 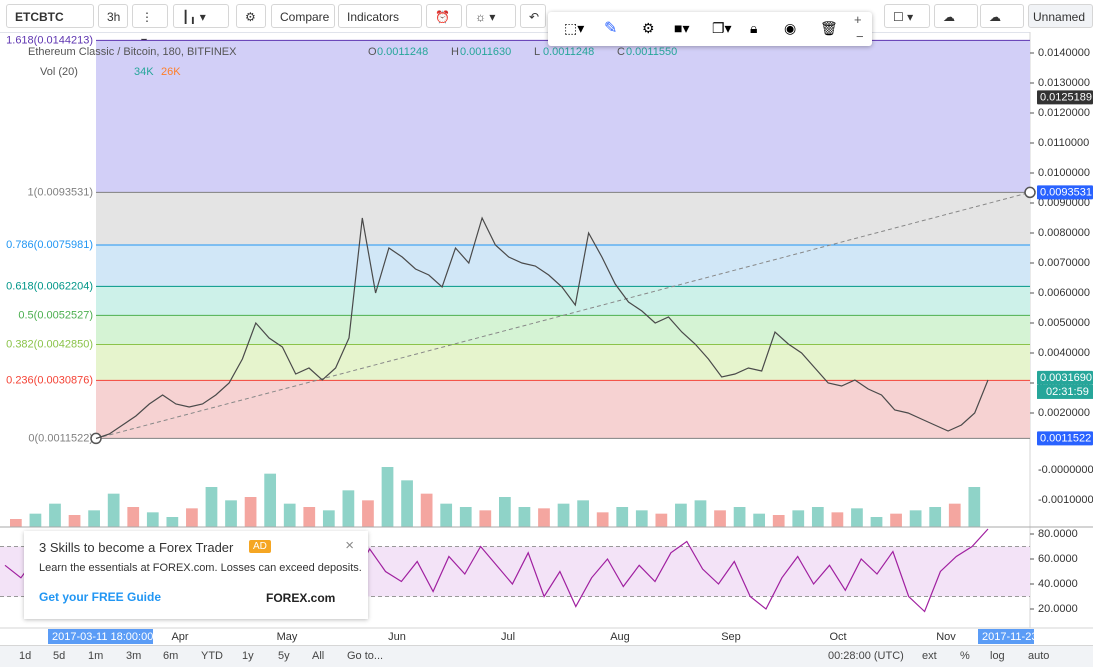 What do you see at coordinates (1064, 293) in the screenshot?
I see `y-tick-label: 0.0060000` at bounding box center [1064, 293].